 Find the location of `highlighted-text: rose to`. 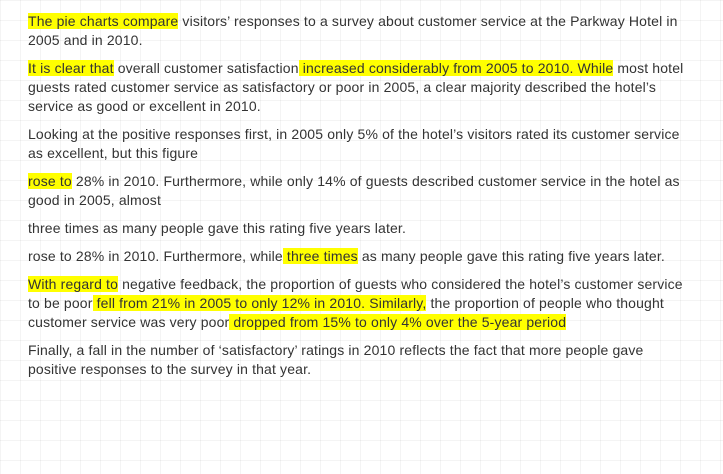

highlighted-text: rose to is located at coordinates (50, 181).